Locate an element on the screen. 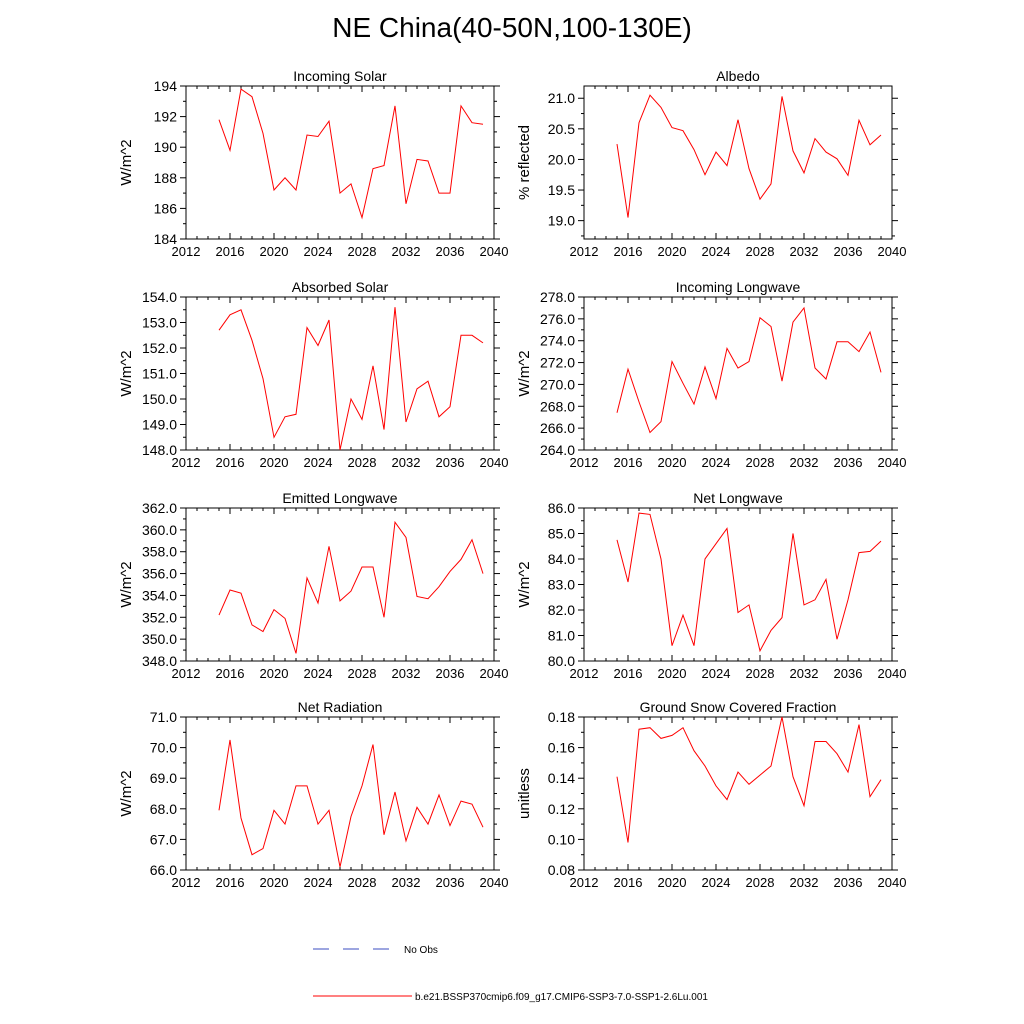 This screenshot has width=1024, height=1024. y-tick-label: 266.0 is located at coordinates (557, 428).